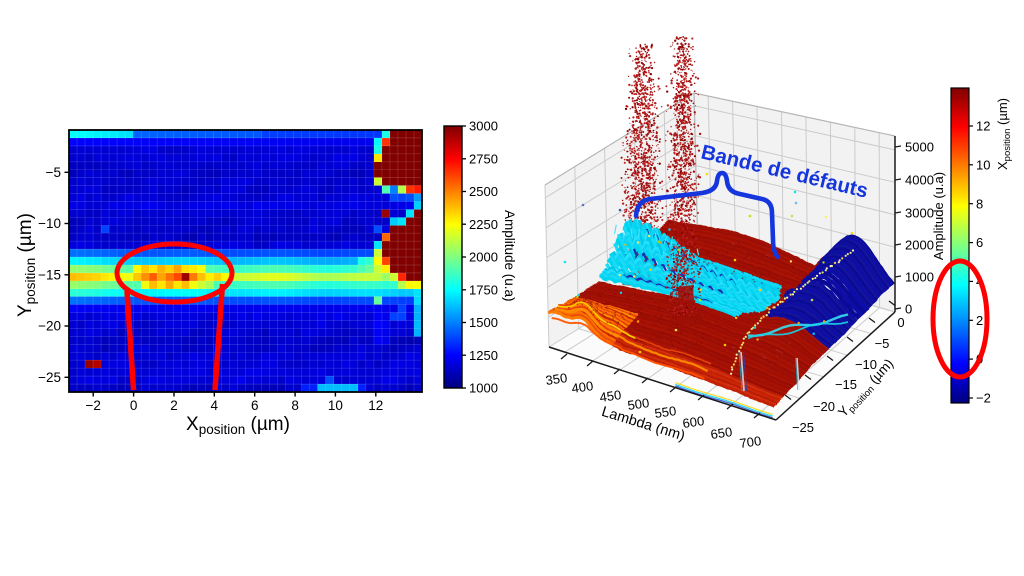 This screenshot has width=1024, height=576. Describe the element at coordinates (919, 147) in the screenshot. I see `svg-text: 5000` at that location.